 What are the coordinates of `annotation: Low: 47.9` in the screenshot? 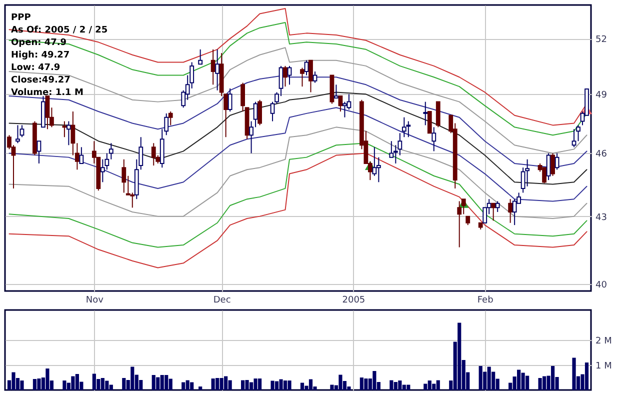 It's located at (35, 68).